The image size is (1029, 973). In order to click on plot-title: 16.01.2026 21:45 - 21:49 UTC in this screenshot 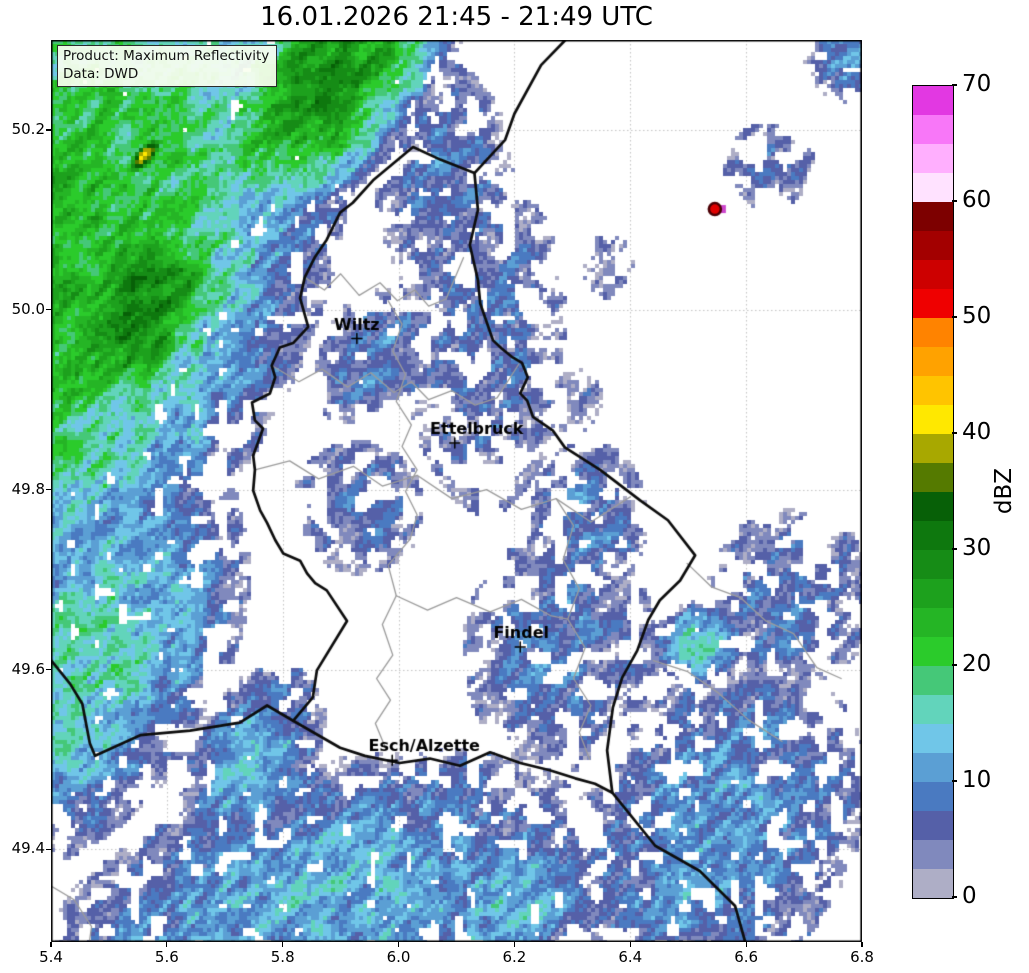, I will do `click(456, 17)`.